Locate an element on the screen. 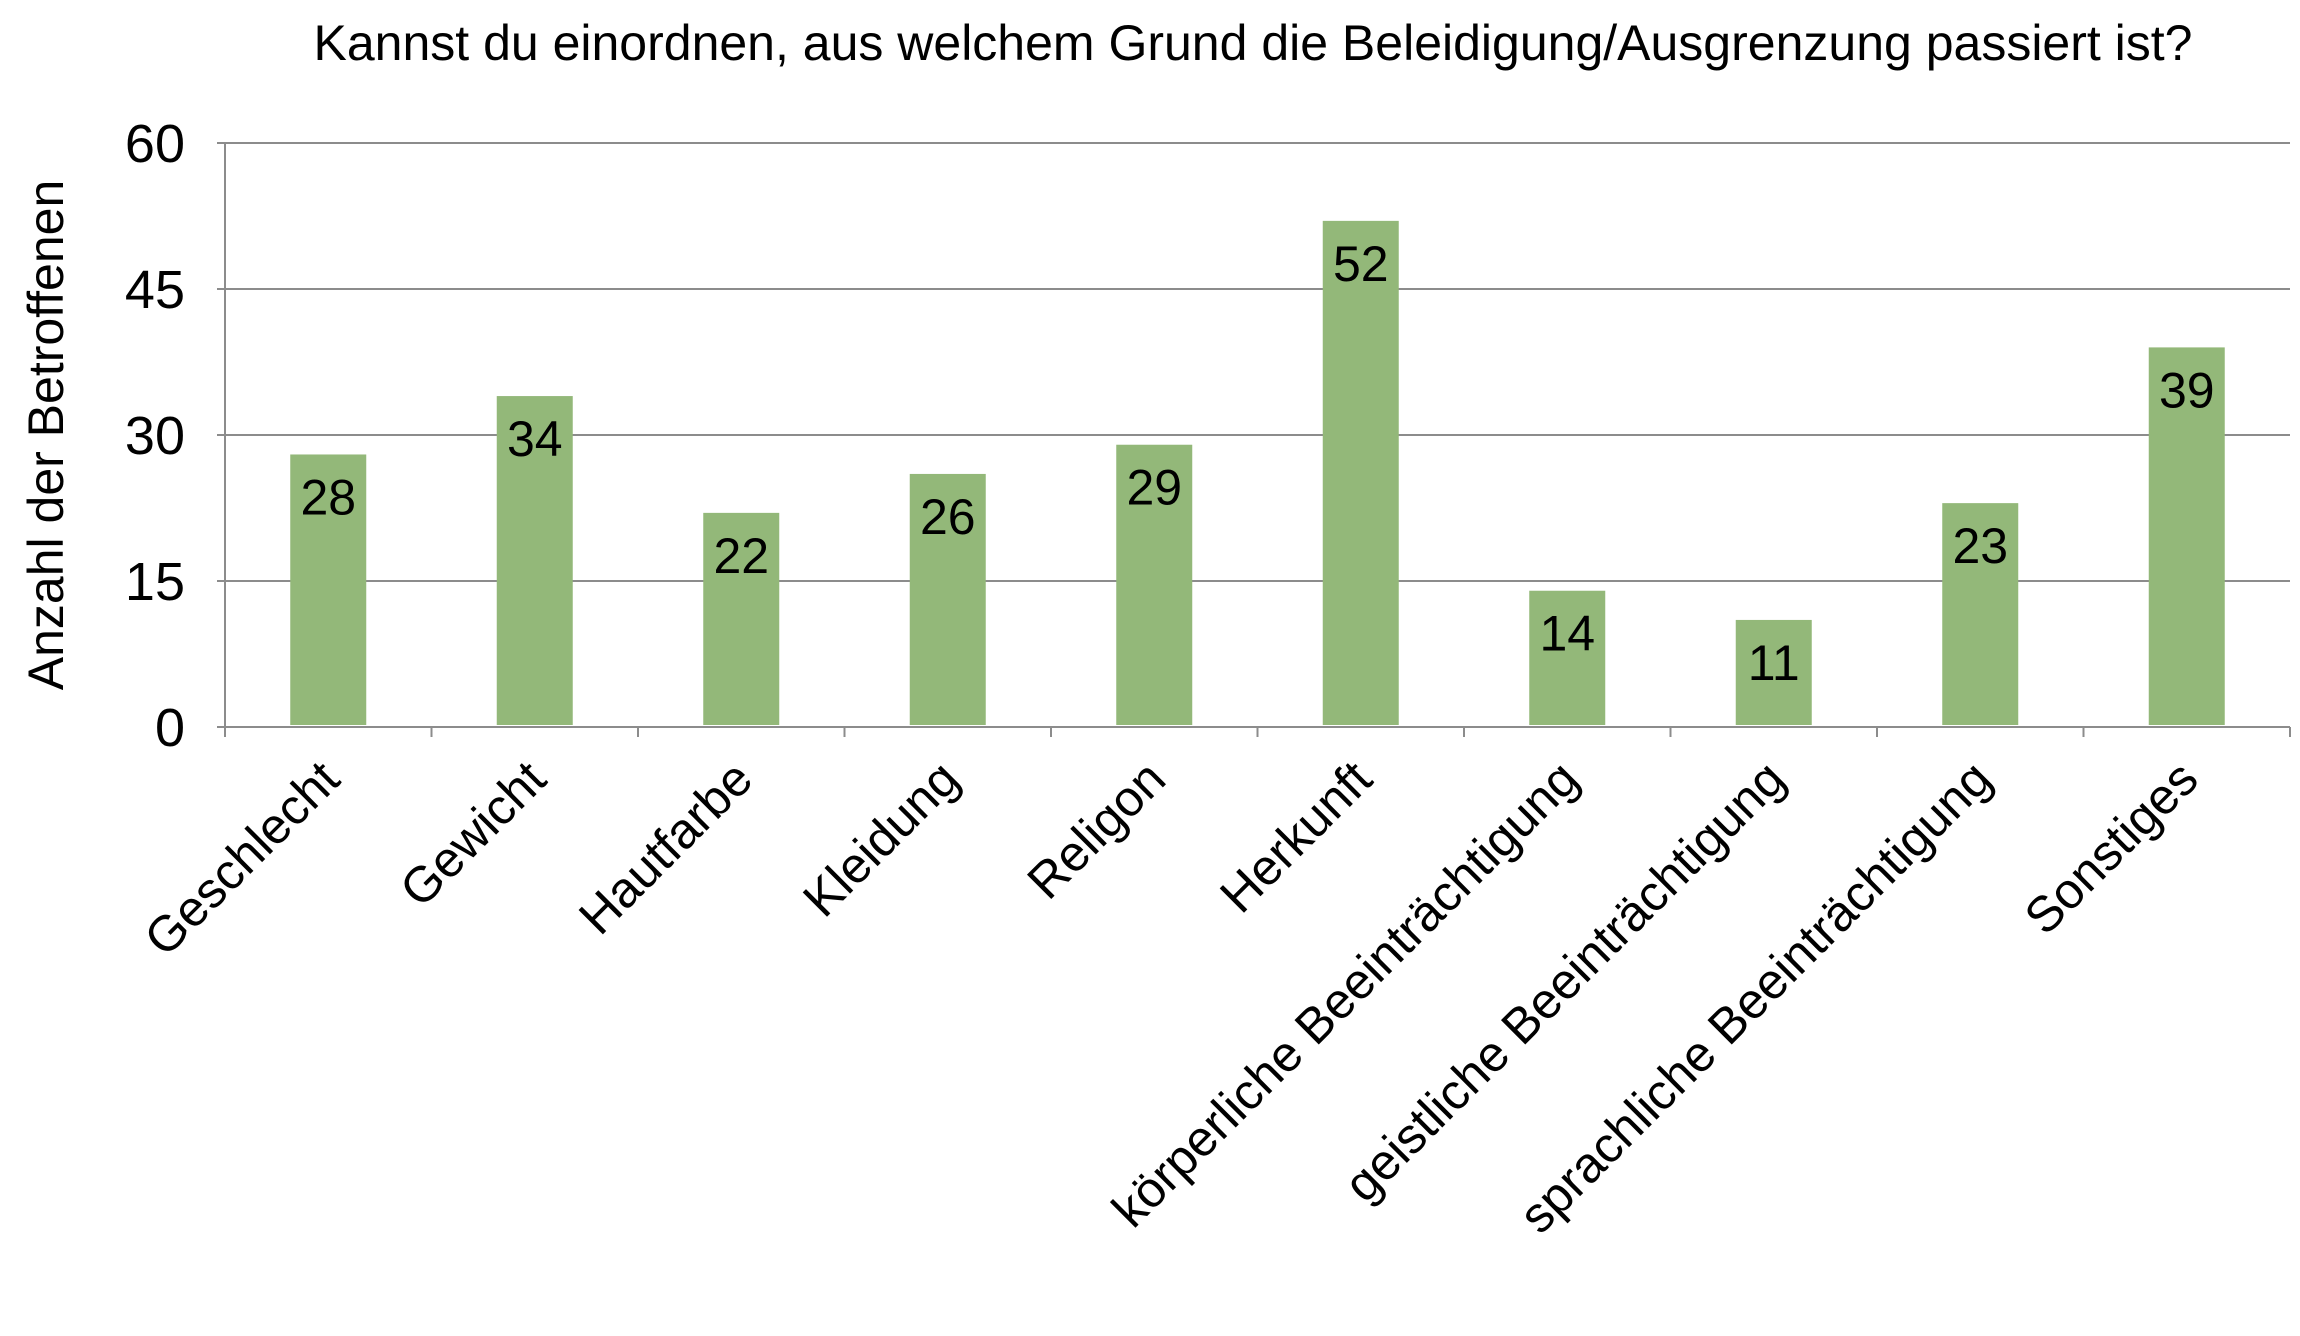 This screenshot has width=2300, height=1336. x-tick-label: geistliche Beeinträchtigung is located at coordinates (1564, 981).